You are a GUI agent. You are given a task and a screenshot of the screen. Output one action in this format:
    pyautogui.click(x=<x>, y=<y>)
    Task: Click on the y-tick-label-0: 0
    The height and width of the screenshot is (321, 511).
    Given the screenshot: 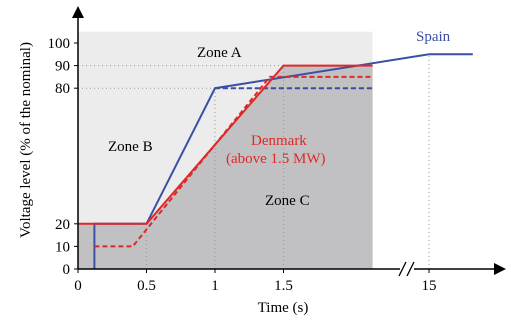 What is the action you would take?
    pyautogui.click(x=67, y=270)
    